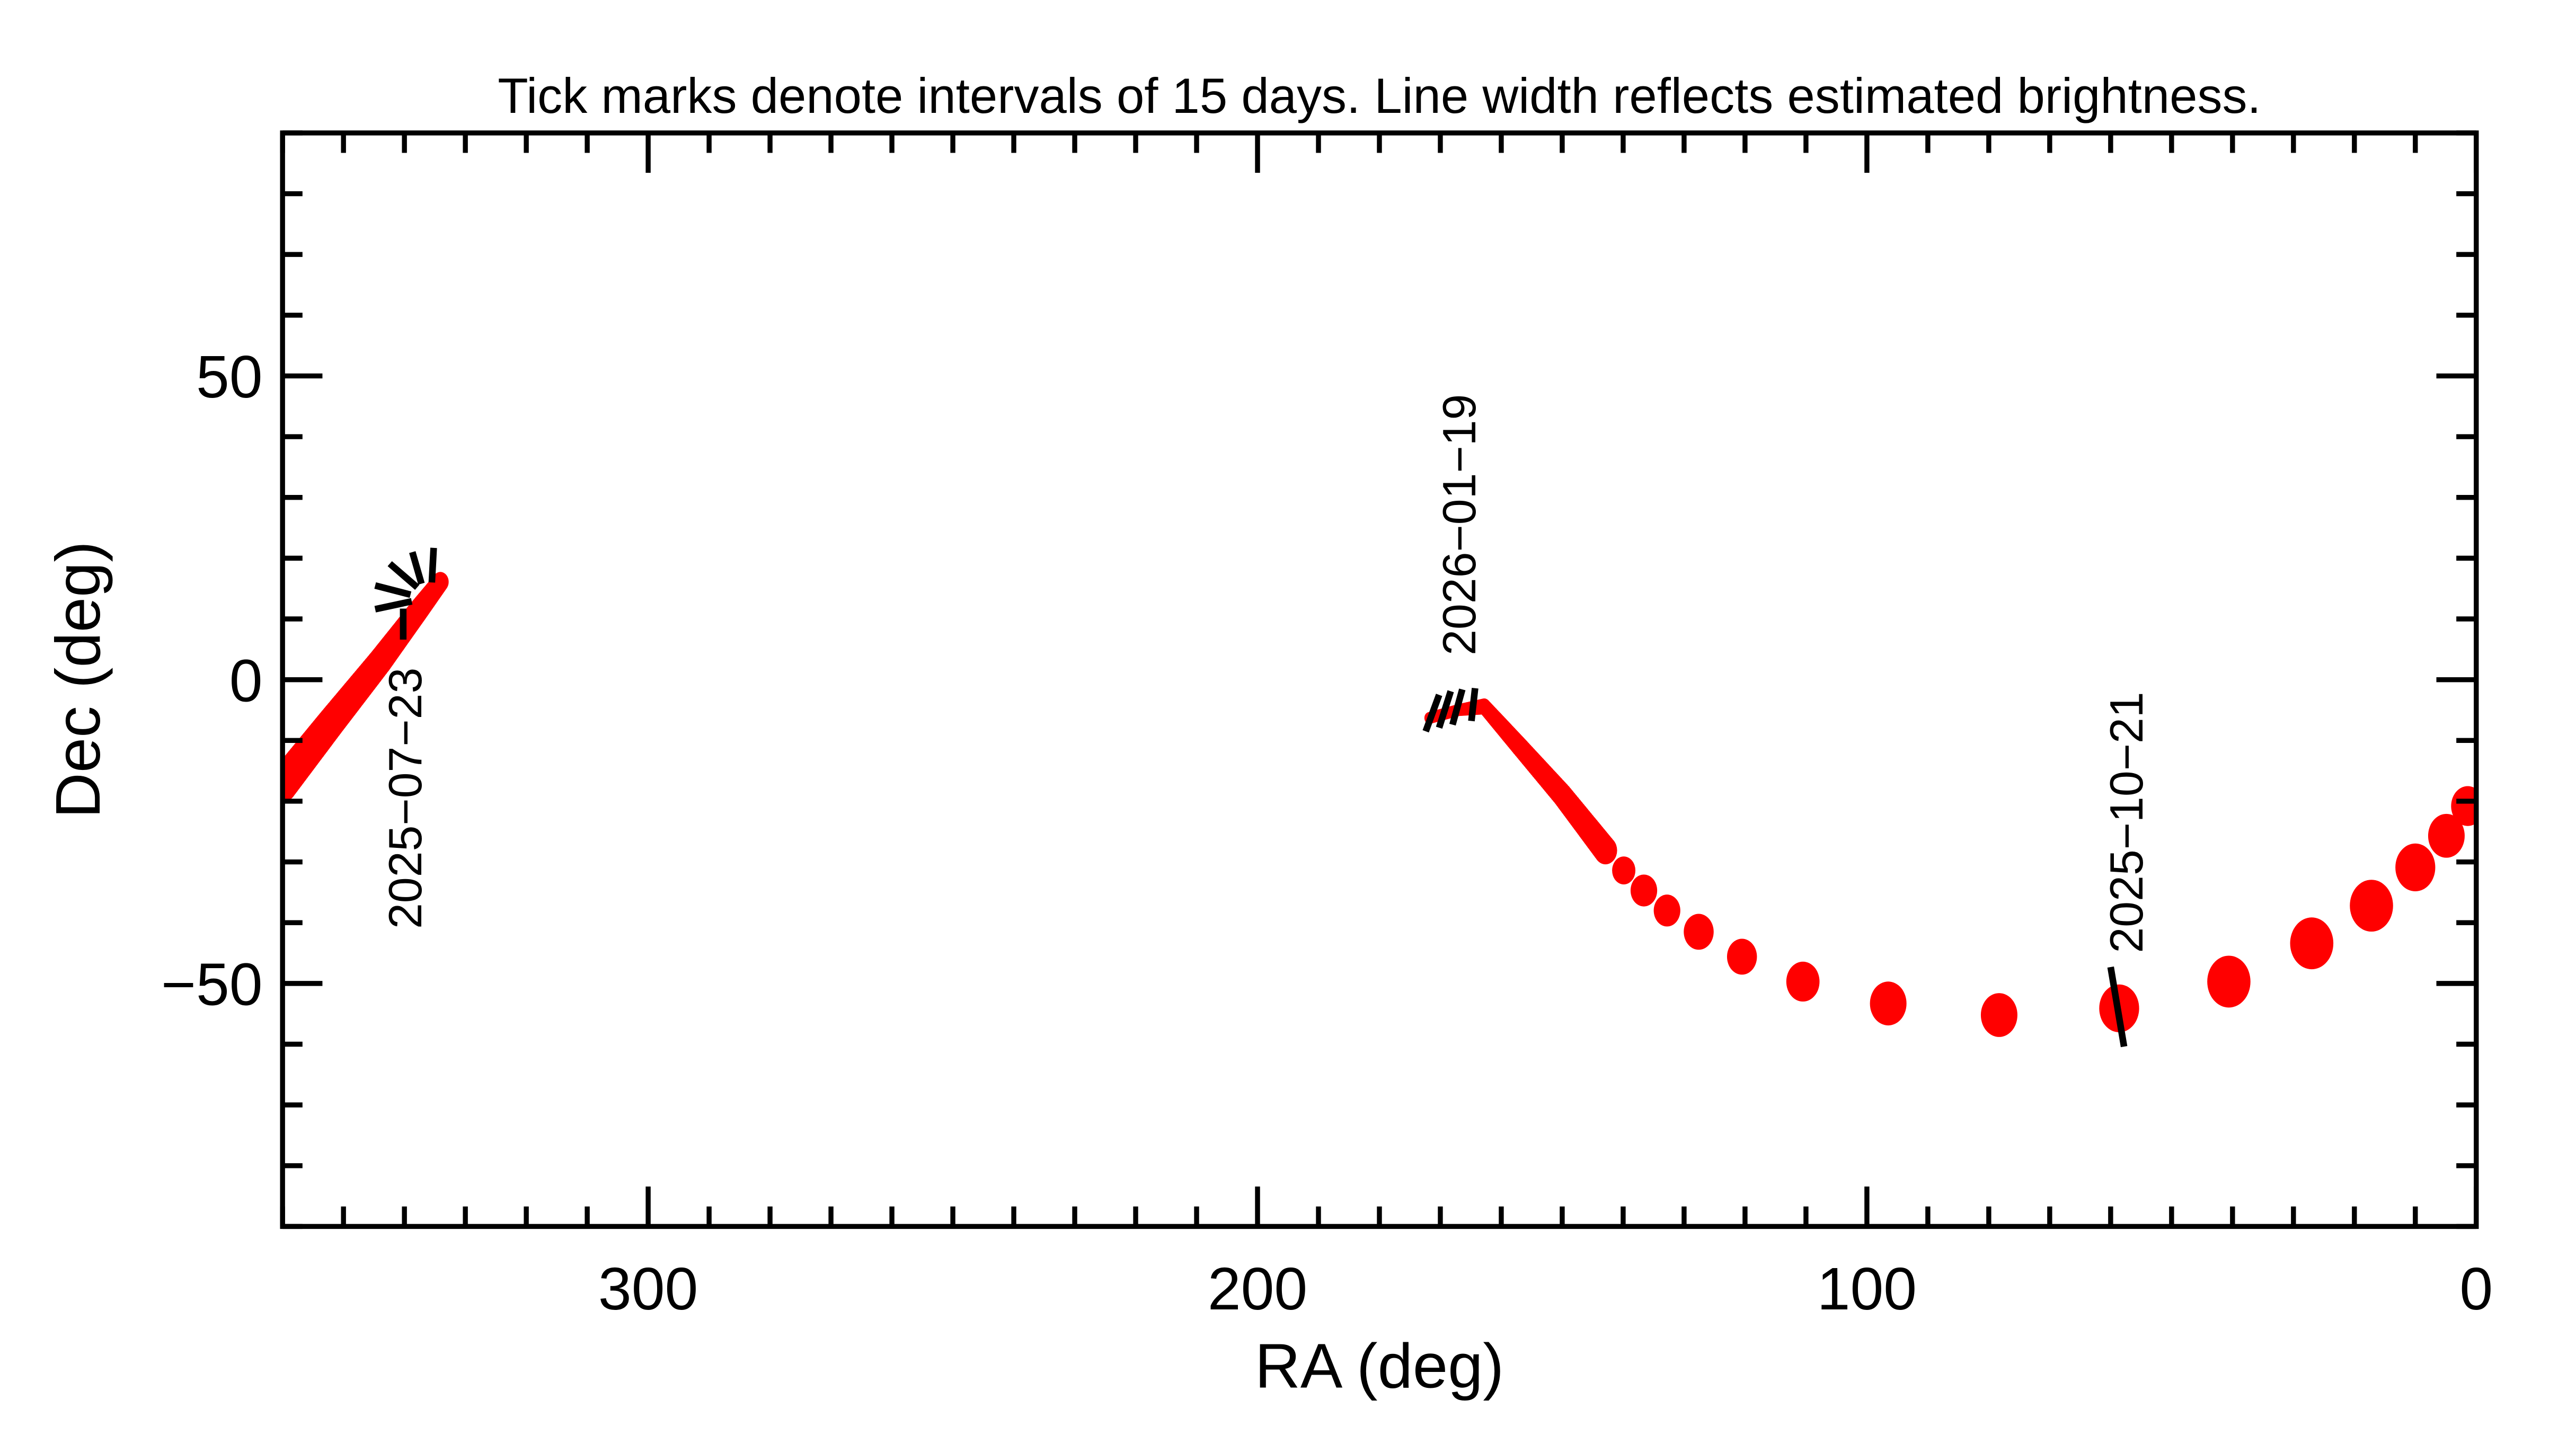 The width and height of the screenshot is (2576, 1435). I want to click on x-tick-label: 0, so click(2476, 1288).